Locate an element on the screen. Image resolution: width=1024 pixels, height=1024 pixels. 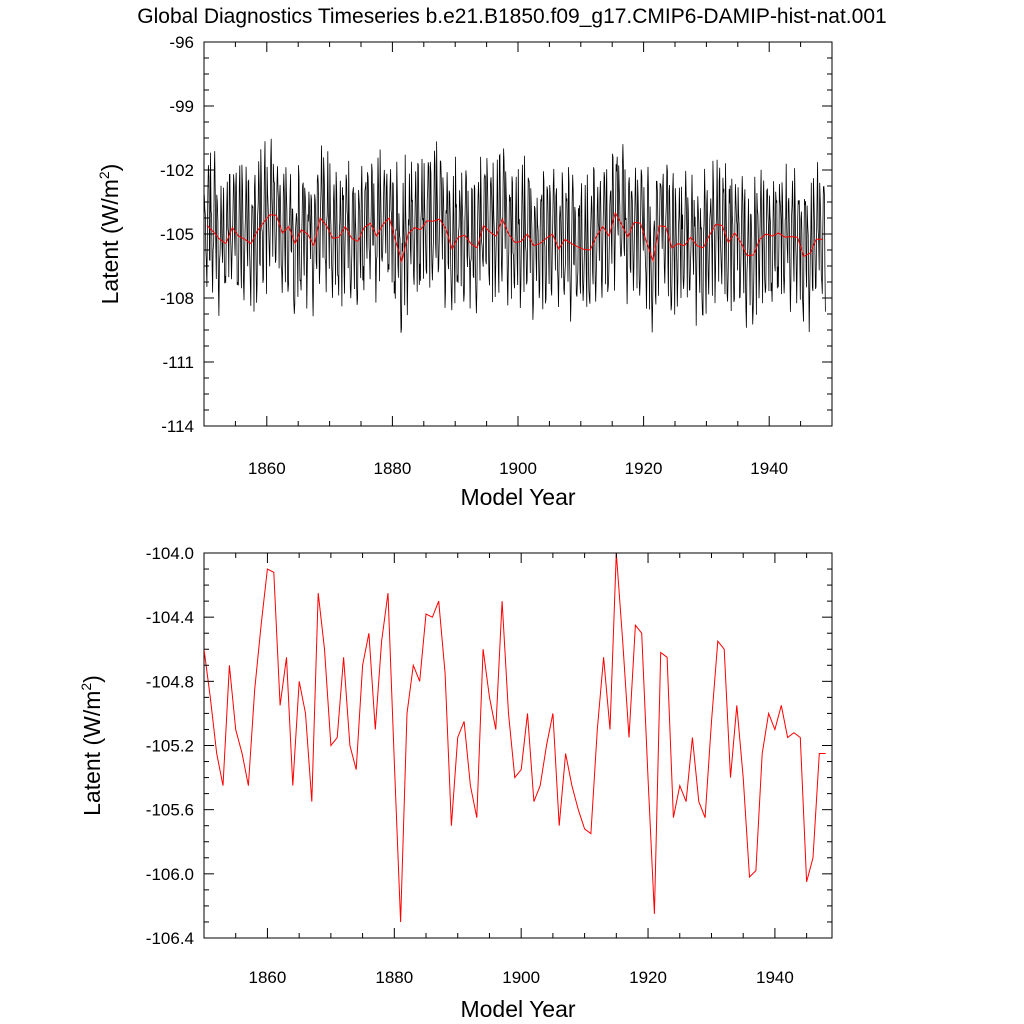
y-tick-label: -105.6 is located at coordinates (170, 810).